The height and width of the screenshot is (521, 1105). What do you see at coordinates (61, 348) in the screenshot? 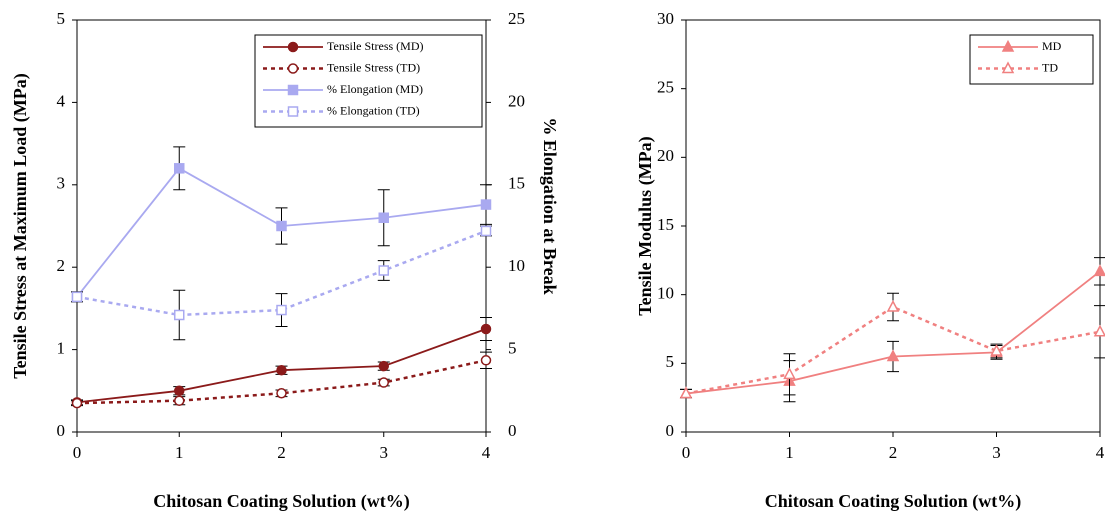
I see `y-tick-label: 1` at bounding box center [61, 348].